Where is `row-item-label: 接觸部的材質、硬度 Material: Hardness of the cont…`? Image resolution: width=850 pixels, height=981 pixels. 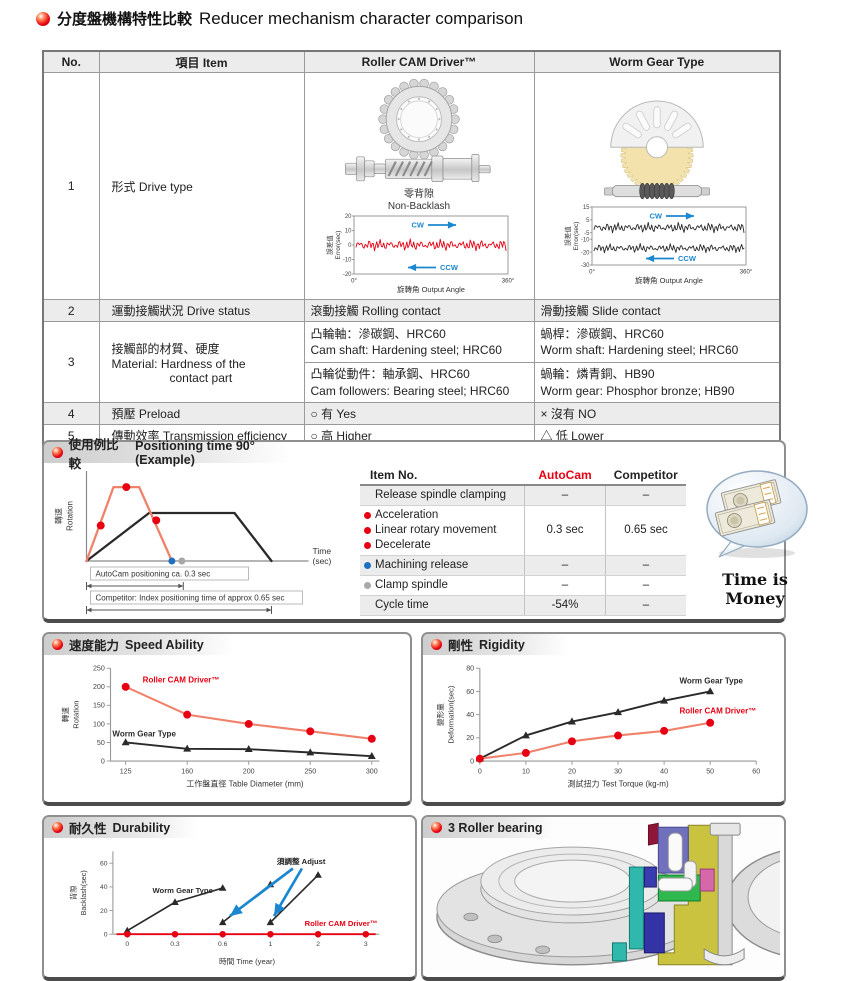
row-item-label: 接觸部的材質、硬度 Material: Hardness of the cont… is located at coordinates (201, 362).